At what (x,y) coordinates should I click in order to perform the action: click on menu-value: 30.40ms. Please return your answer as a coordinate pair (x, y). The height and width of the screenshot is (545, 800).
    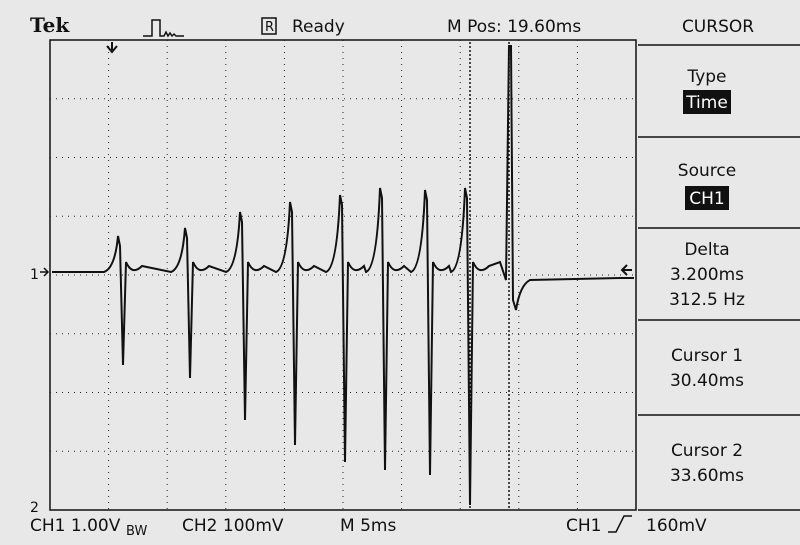
    Looking at the image, I should click on (707, 381).